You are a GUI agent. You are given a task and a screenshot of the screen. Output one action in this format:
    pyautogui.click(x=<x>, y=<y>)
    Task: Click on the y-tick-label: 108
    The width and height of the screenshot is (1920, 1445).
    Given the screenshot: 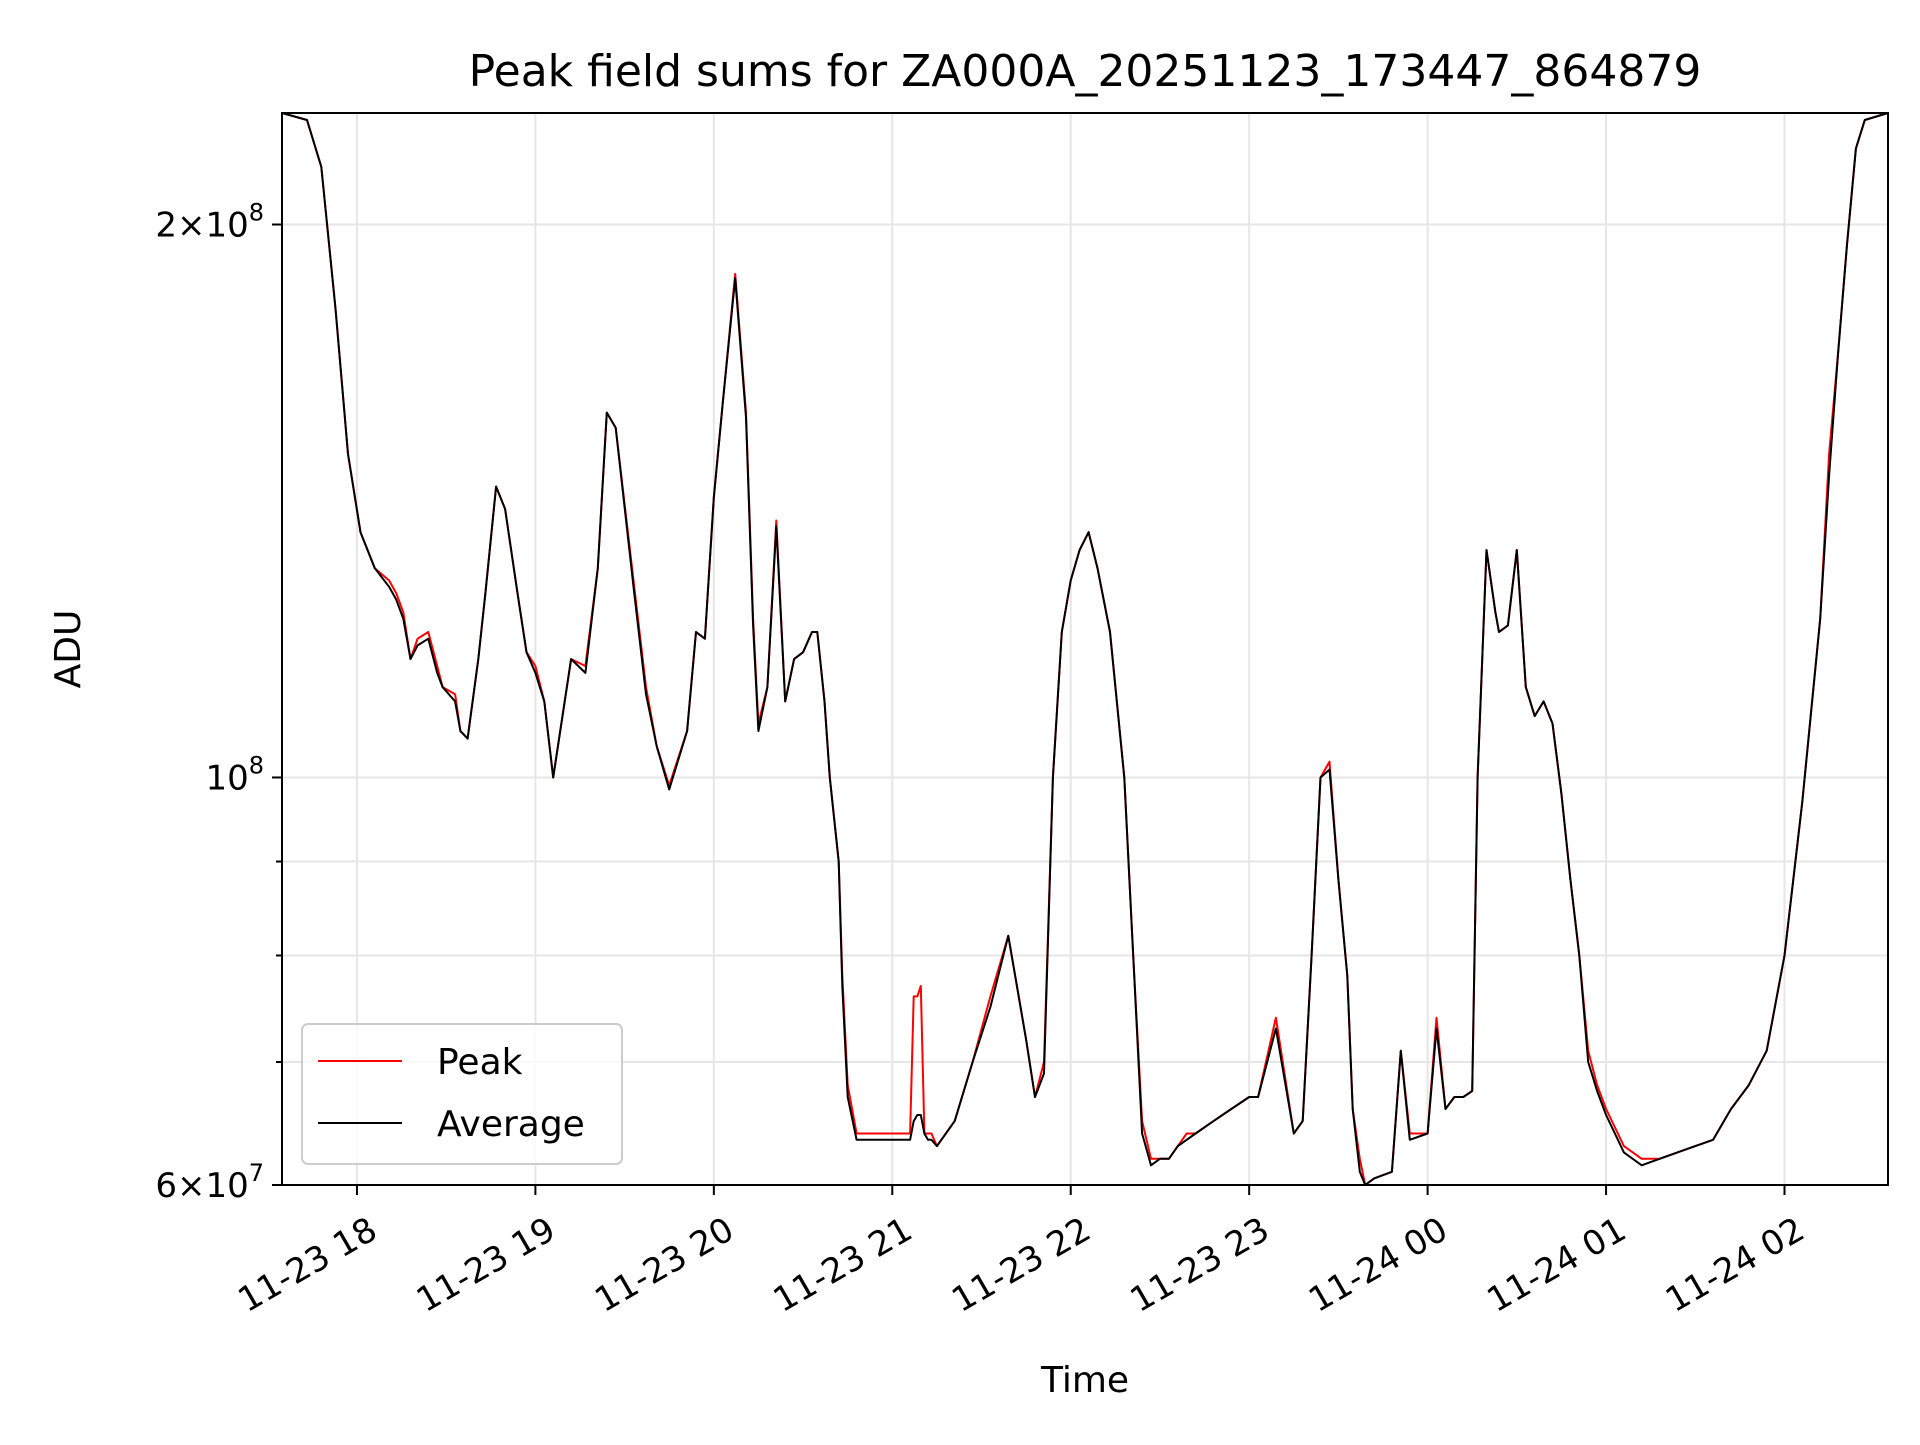 What is the action you would take?
    pyautogui.click(x=234, y=774)
    